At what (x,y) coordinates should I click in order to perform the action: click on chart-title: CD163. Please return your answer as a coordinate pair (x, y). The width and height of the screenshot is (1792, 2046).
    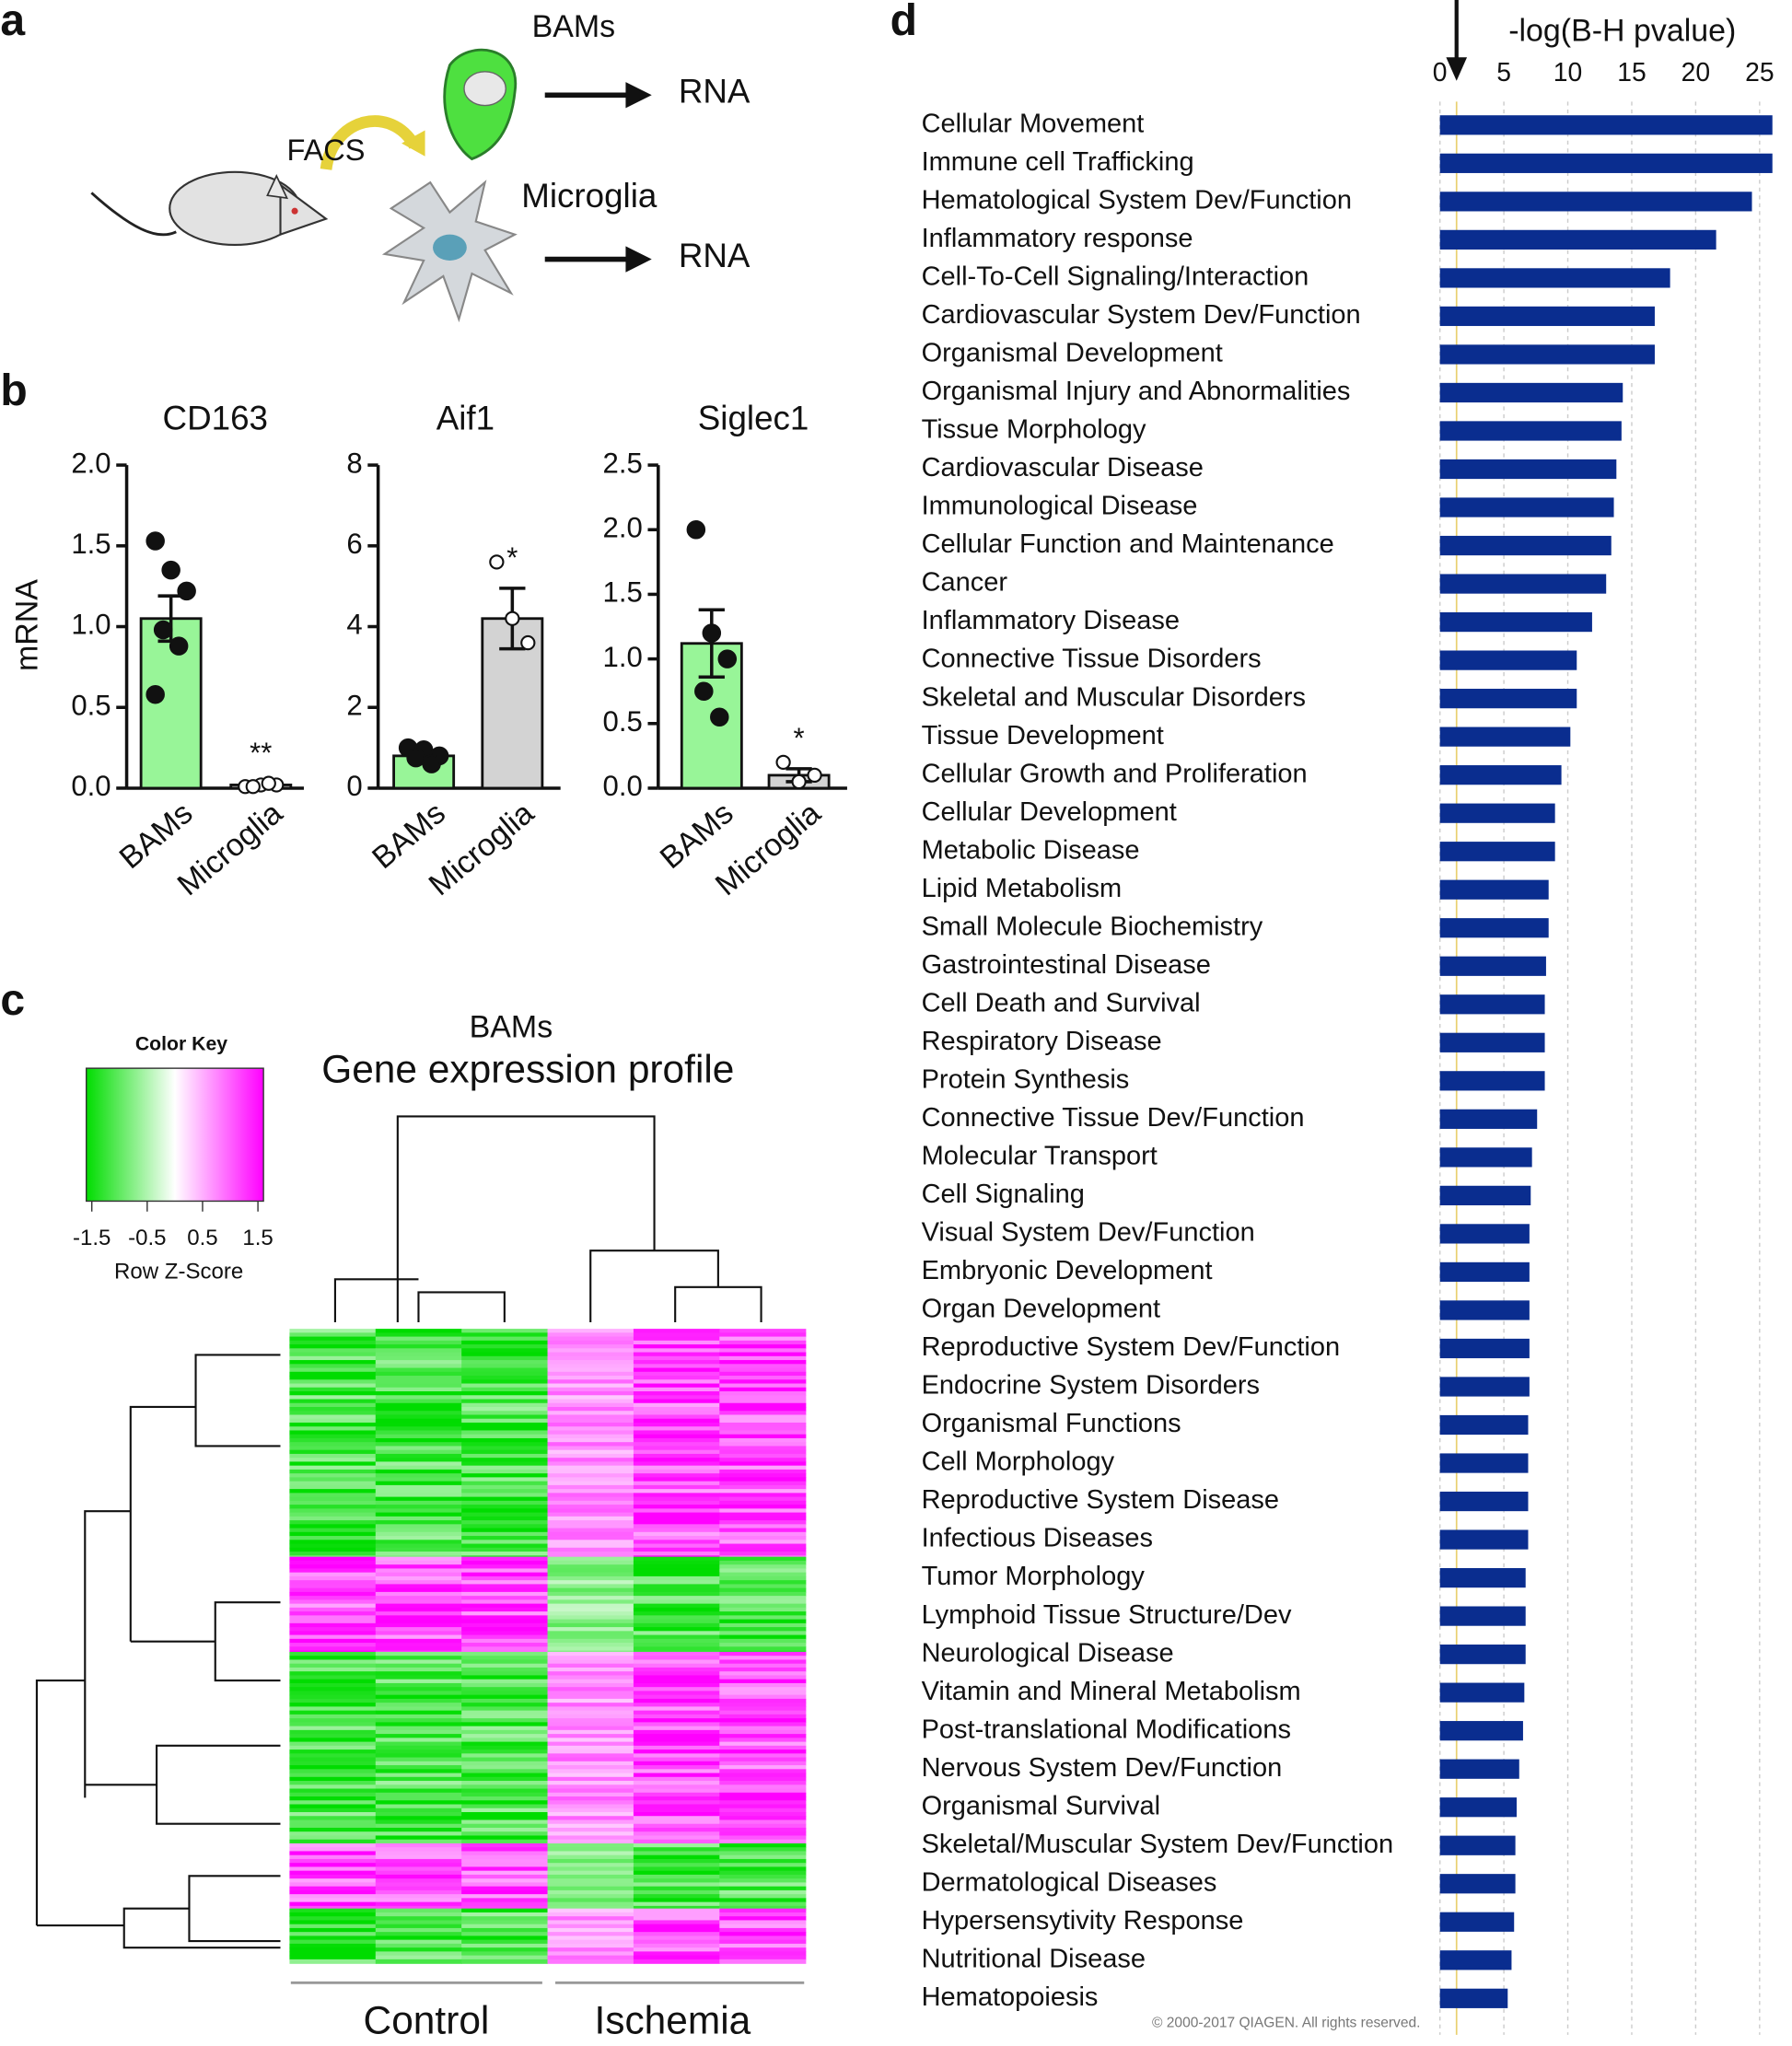
    Looking at the image, I should click on (215, 418).